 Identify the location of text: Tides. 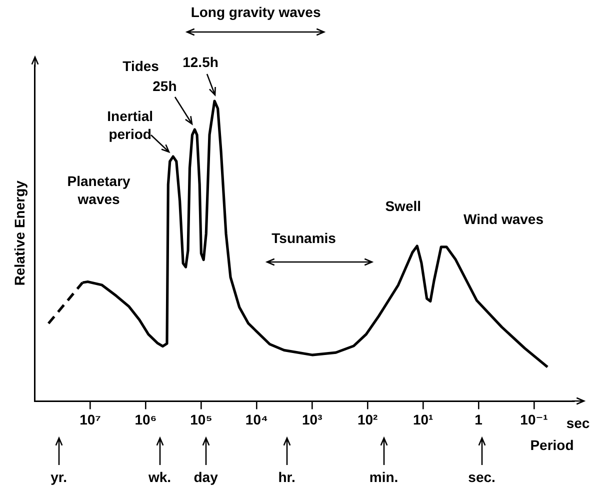
(140, 66).